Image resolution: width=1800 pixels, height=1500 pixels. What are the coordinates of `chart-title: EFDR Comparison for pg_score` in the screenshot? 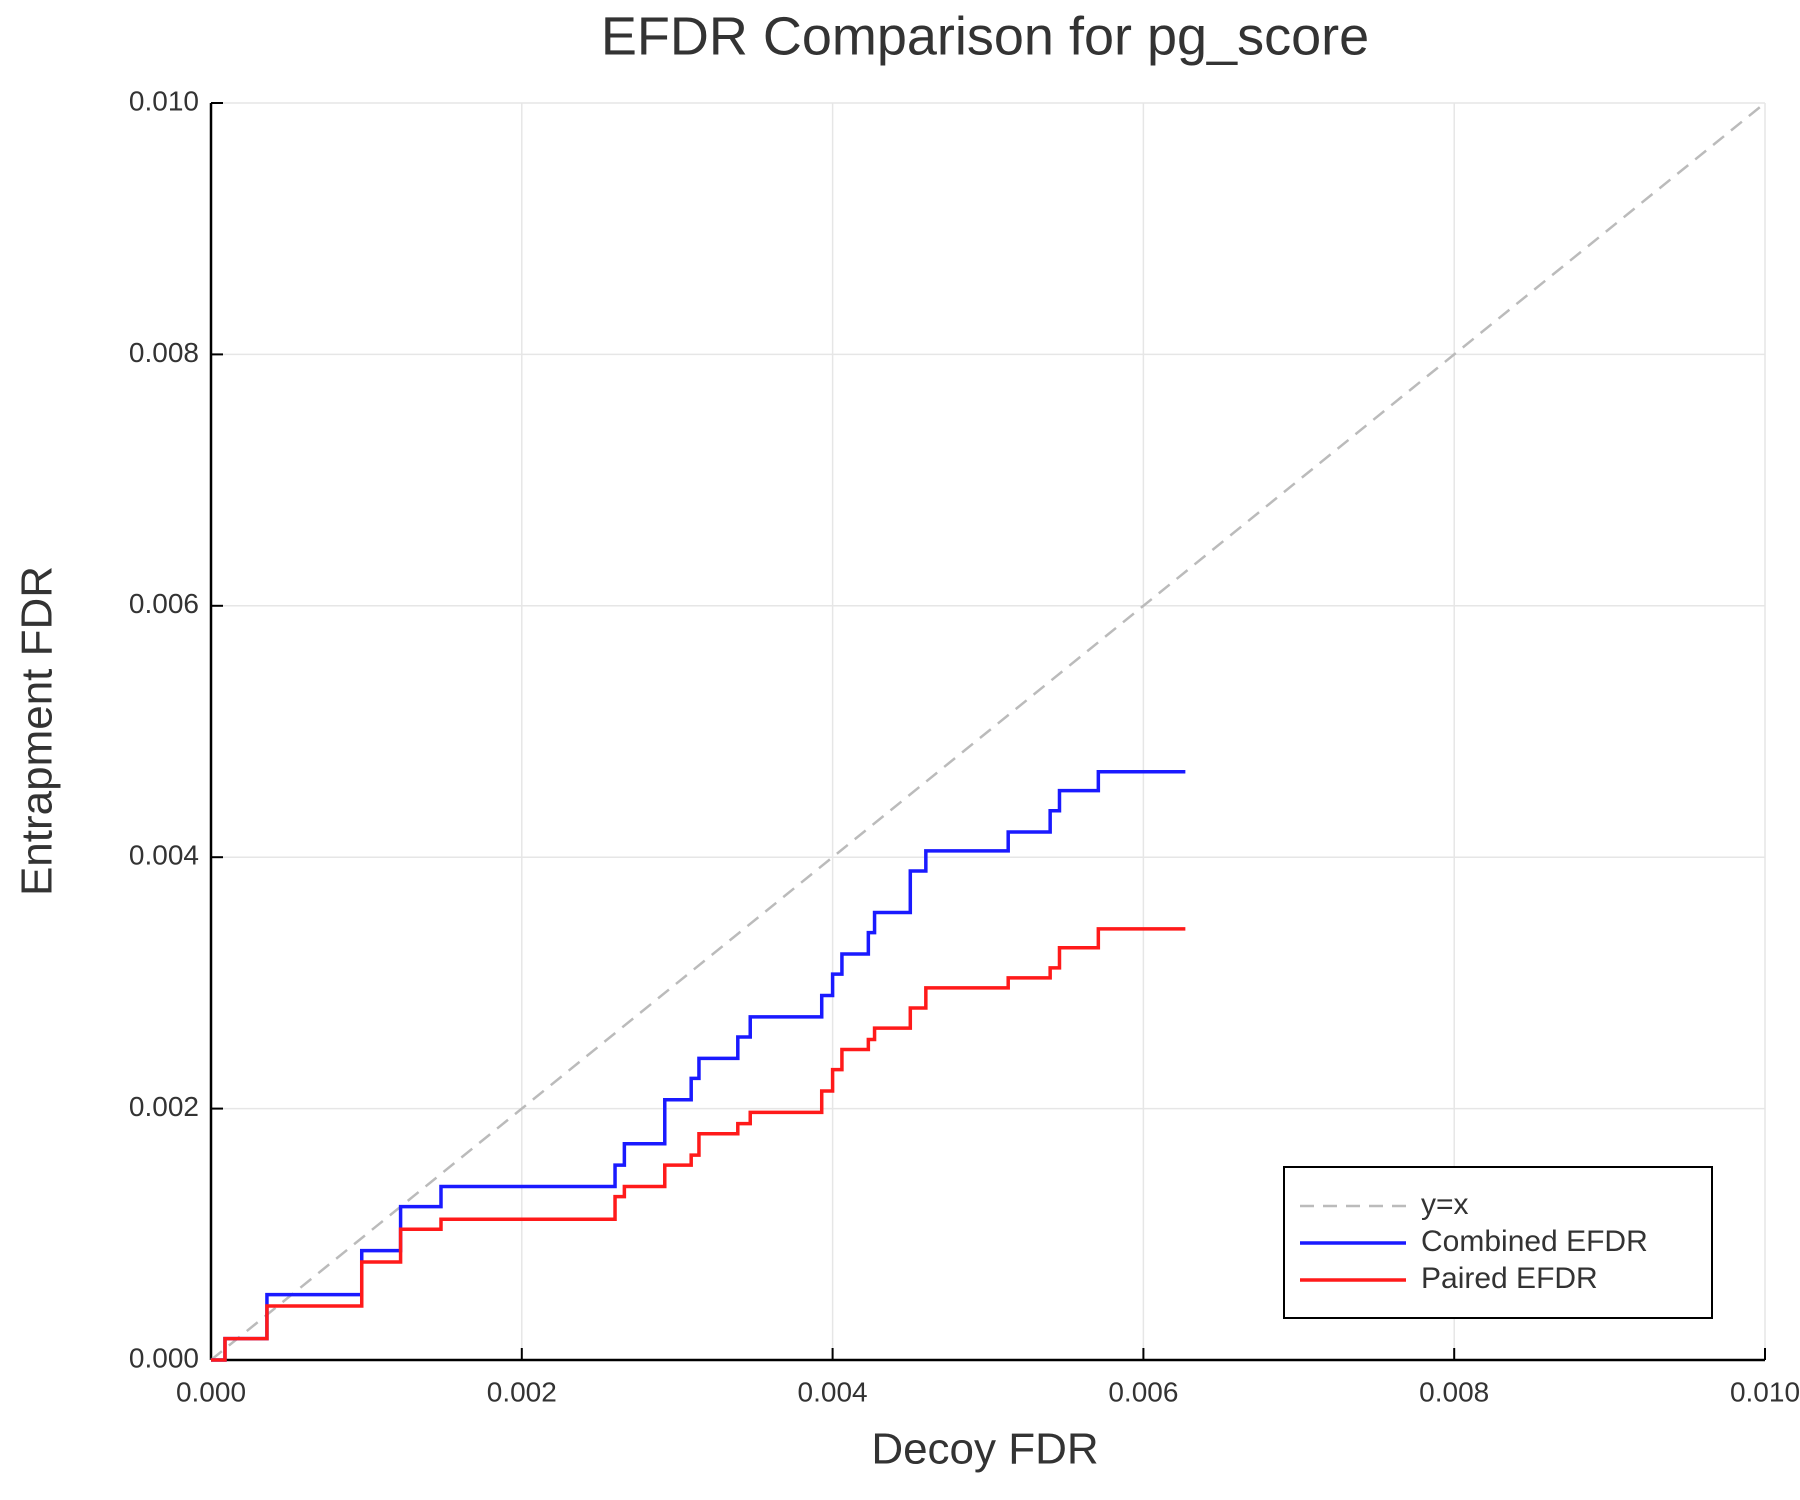 It's located at (985, 36).